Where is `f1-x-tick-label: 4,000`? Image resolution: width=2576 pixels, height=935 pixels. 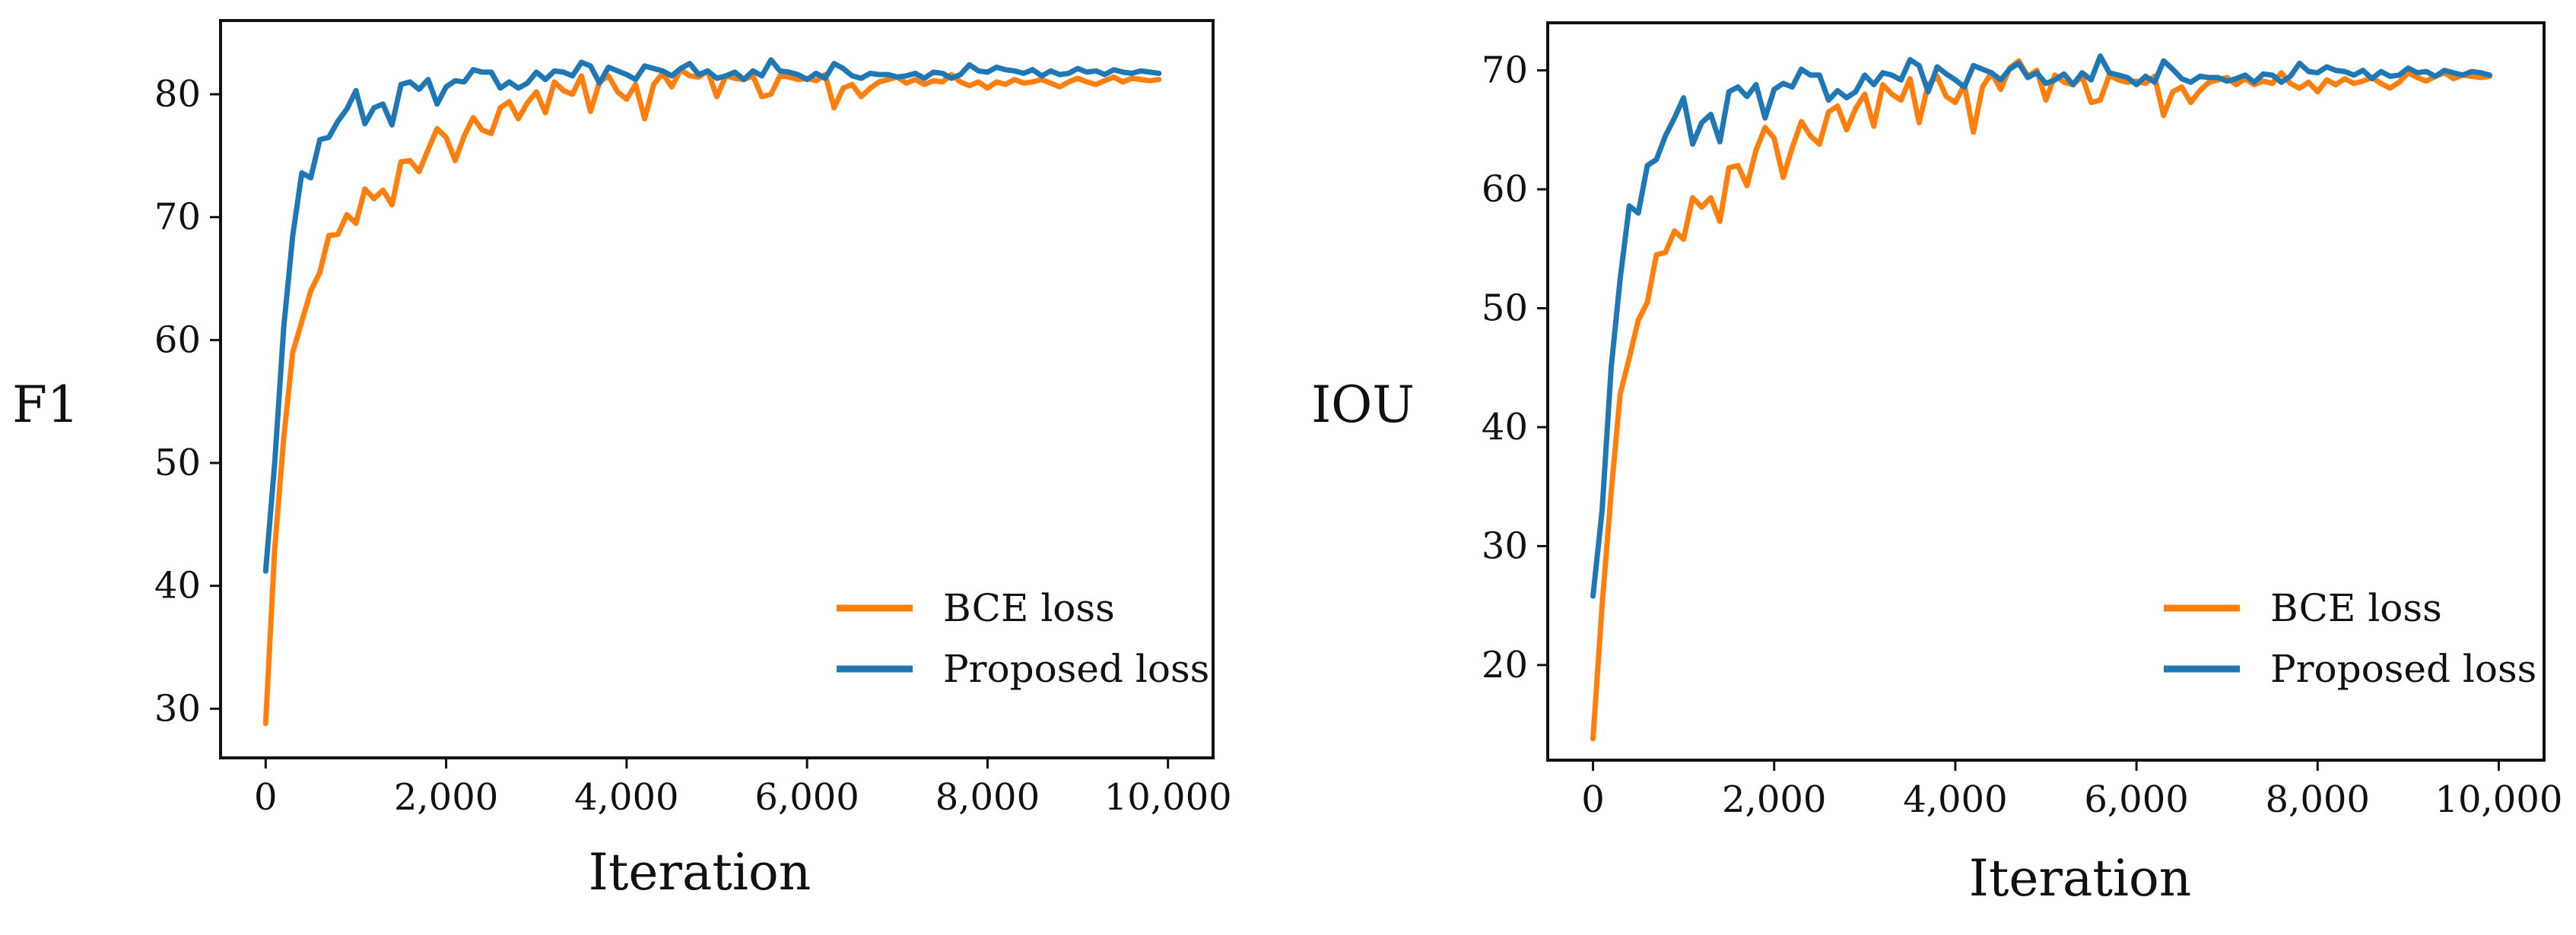
f1-x-tick-label: 4,000 is located at coordinates (626, 797).